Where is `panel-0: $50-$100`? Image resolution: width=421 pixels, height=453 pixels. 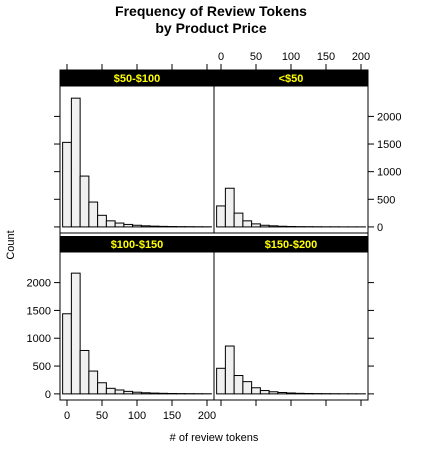
panel-0: $50-$100 is located at coordinates (137, 152).